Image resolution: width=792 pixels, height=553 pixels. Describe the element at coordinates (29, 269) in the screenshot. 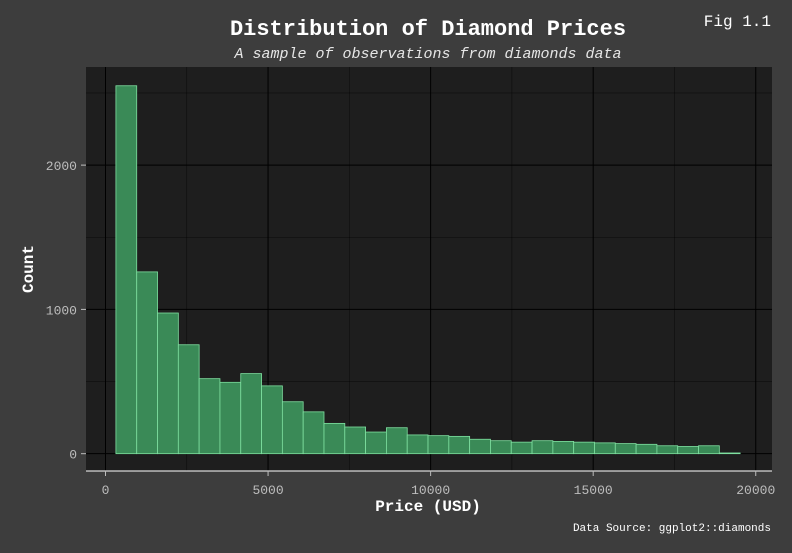

I see `y-axis-label: Count` at that location.